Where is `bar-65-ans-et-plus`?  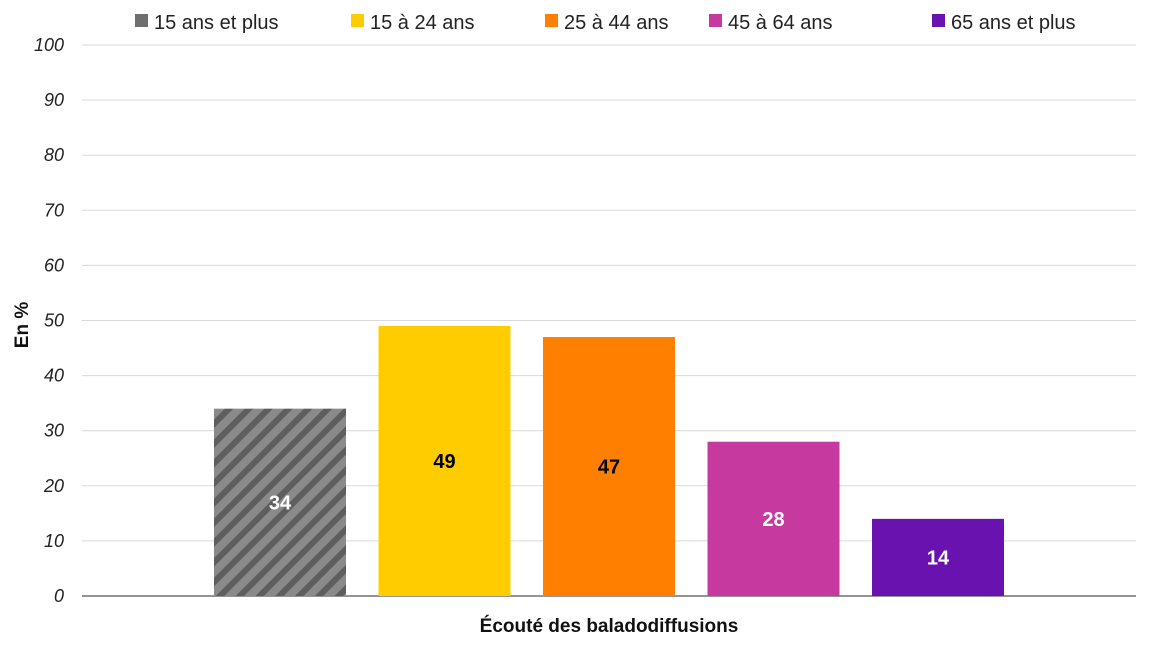
bar-65-ans-et-plus is located at coordinates (938, 557).